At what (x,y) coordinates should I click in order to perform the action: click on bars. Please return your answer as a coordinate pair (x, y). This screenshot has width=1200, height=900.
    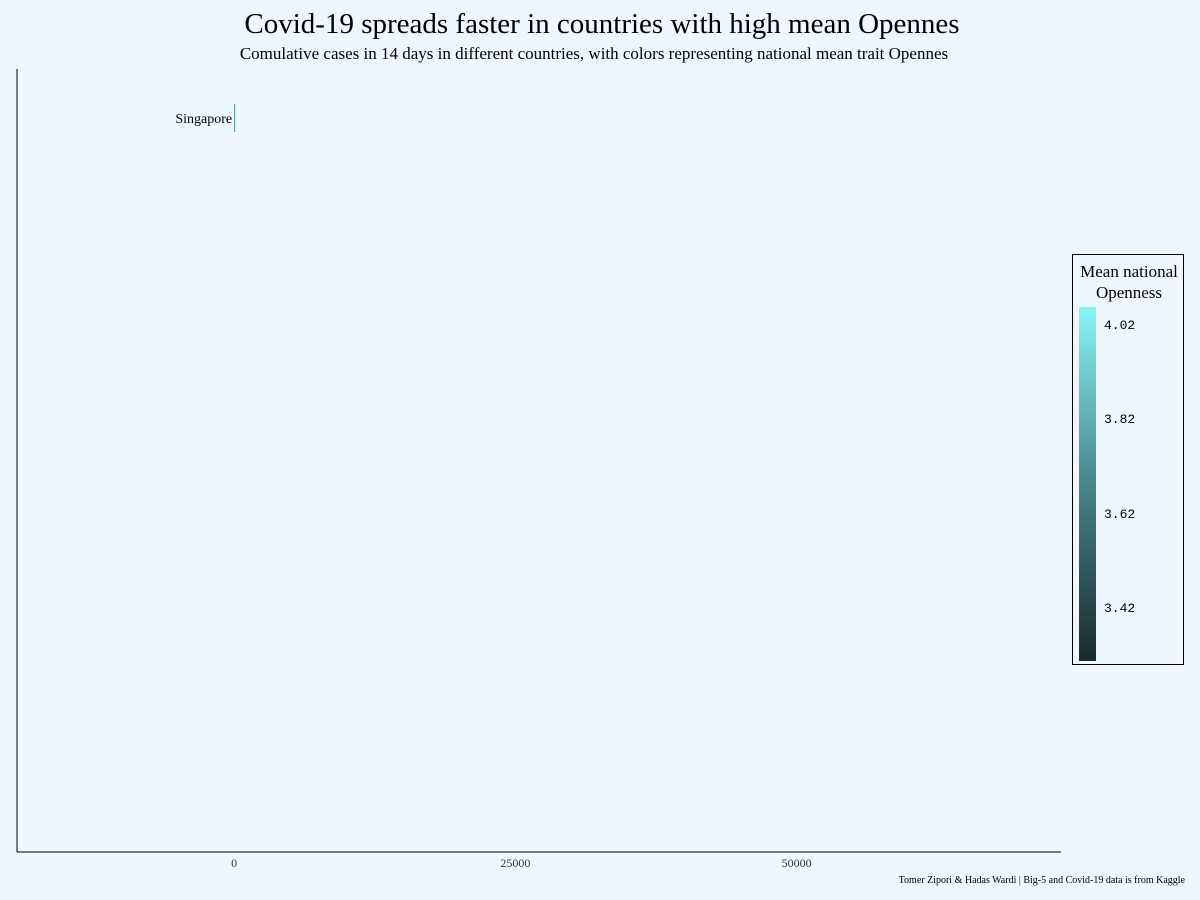
    Looking at the image, I should click on (235, 118).